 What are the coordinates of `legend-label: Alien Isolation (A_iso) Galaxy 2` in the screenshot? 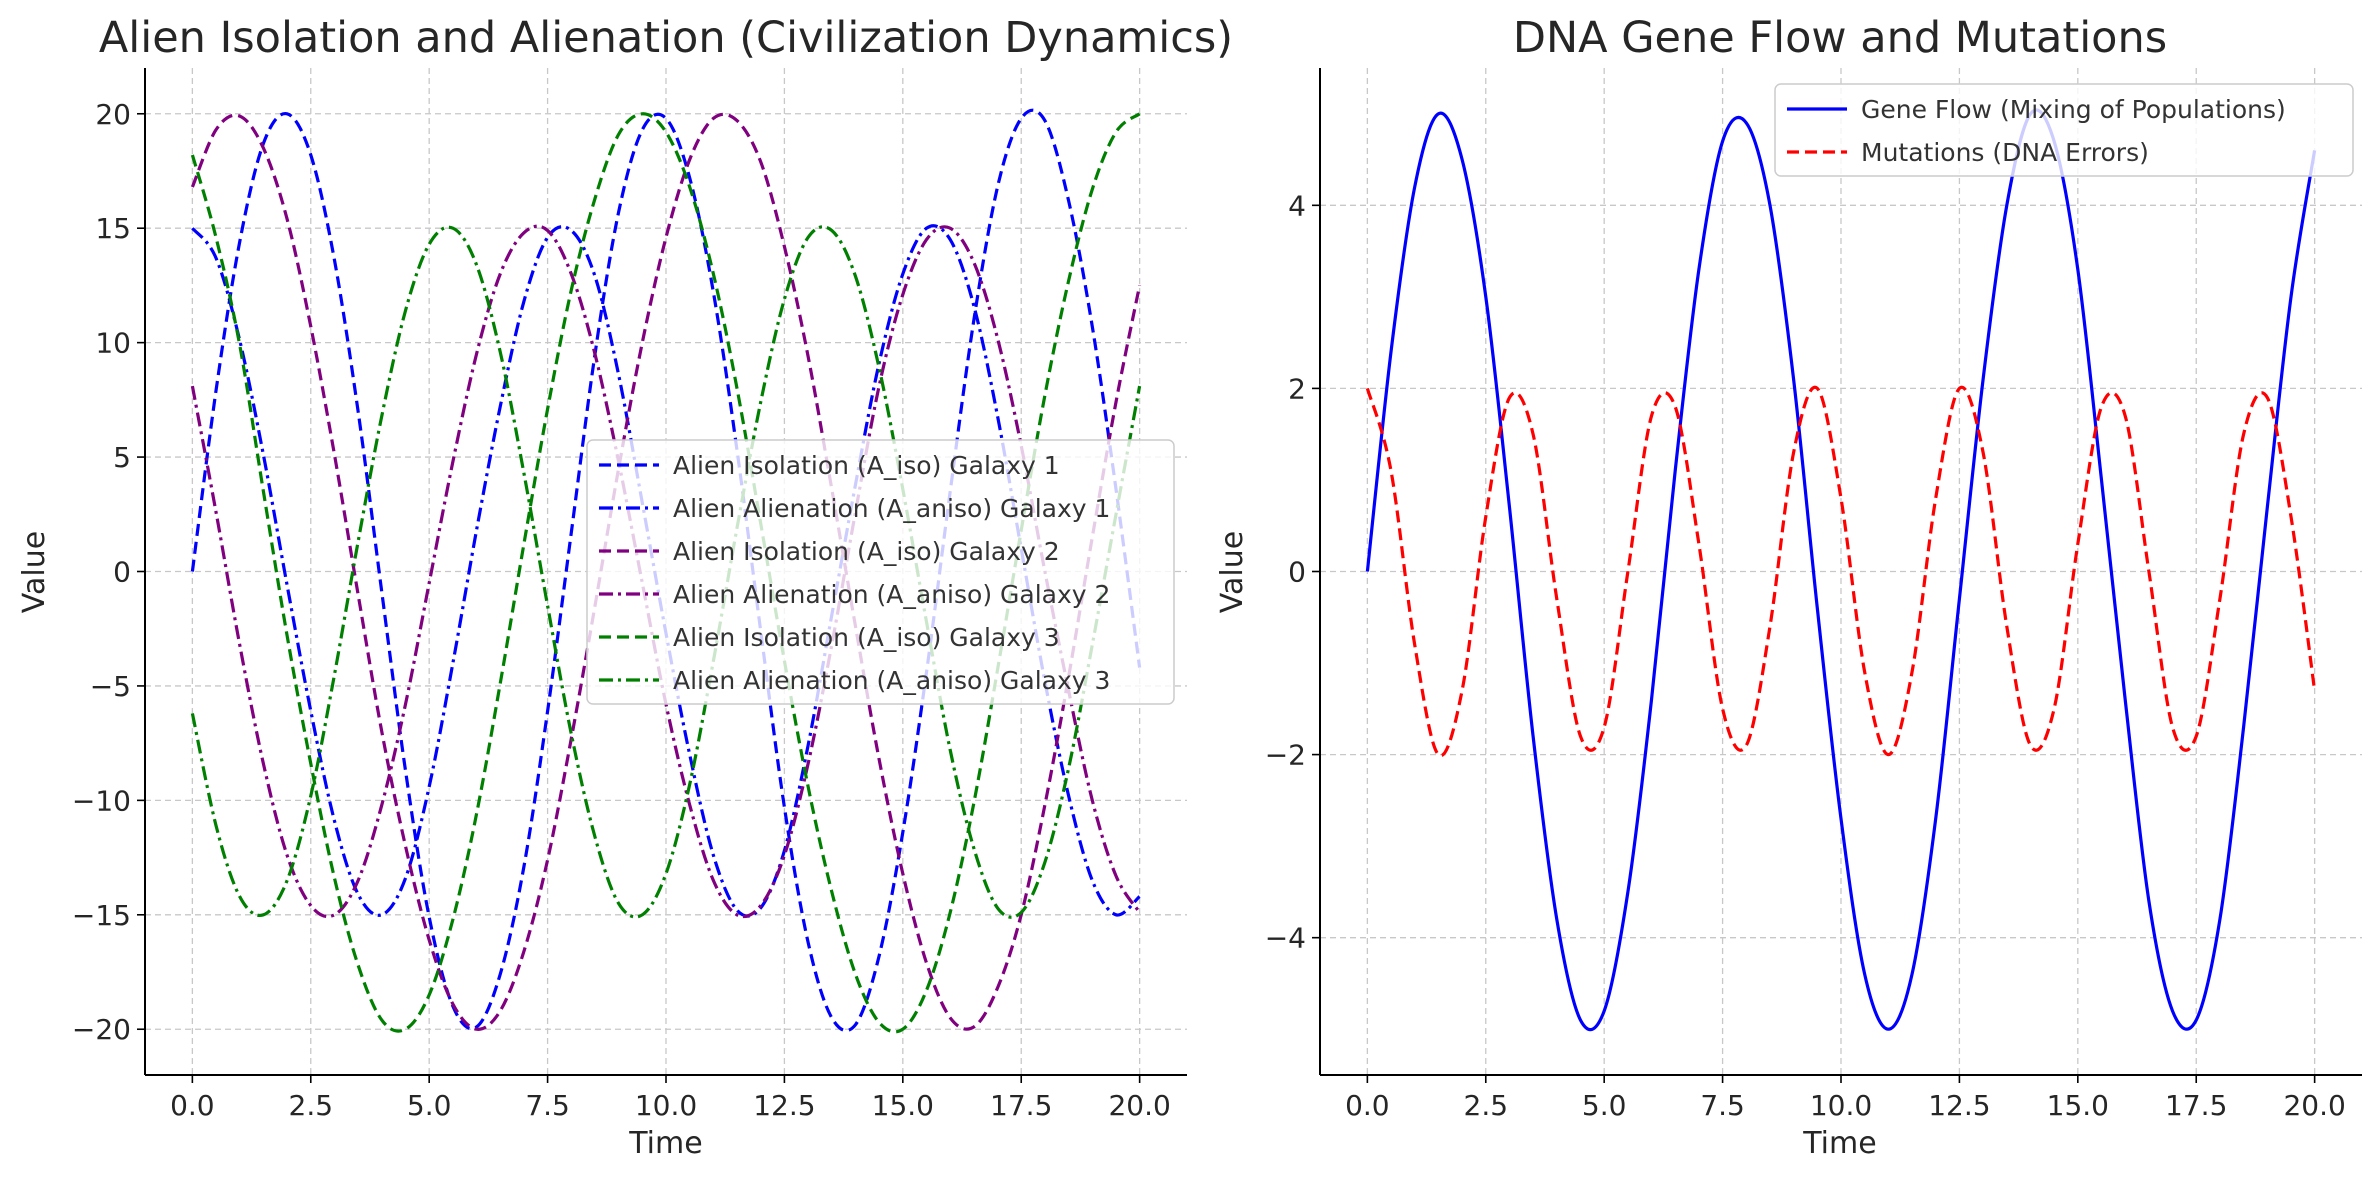 It's located at (866, 551).